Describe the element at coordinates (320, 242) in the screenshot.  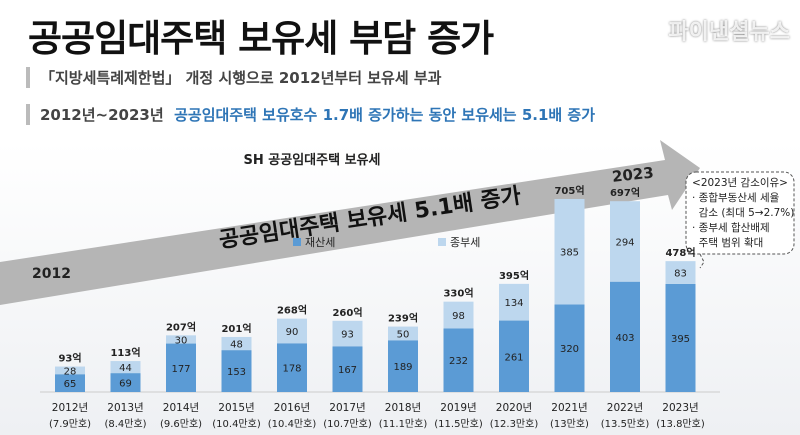
I see `legend-label-0: 재산세` at that location.